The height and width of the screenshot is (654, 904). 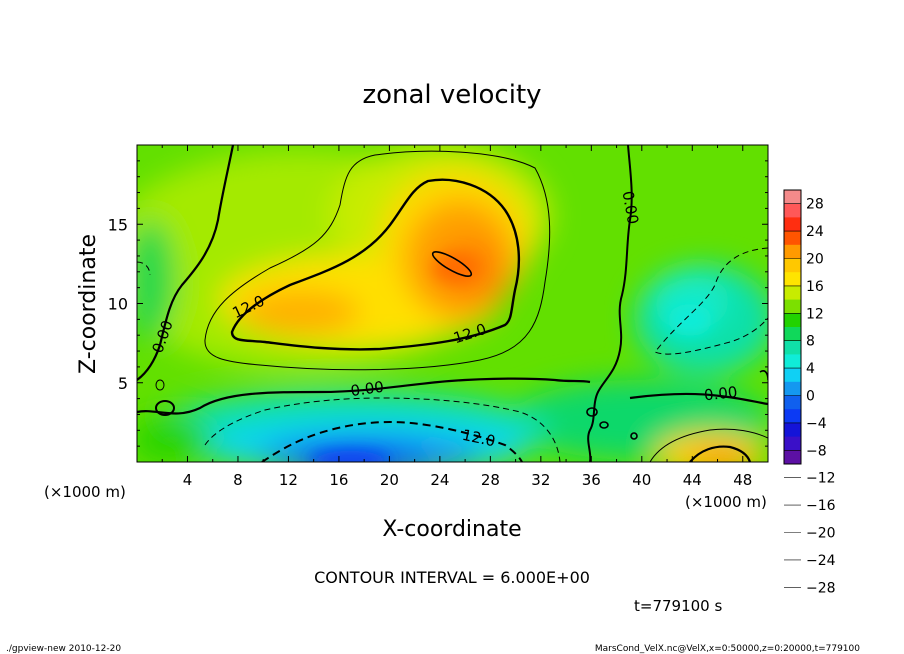 I want to click on colorbar-label: 12, so click(x=815, y=314).